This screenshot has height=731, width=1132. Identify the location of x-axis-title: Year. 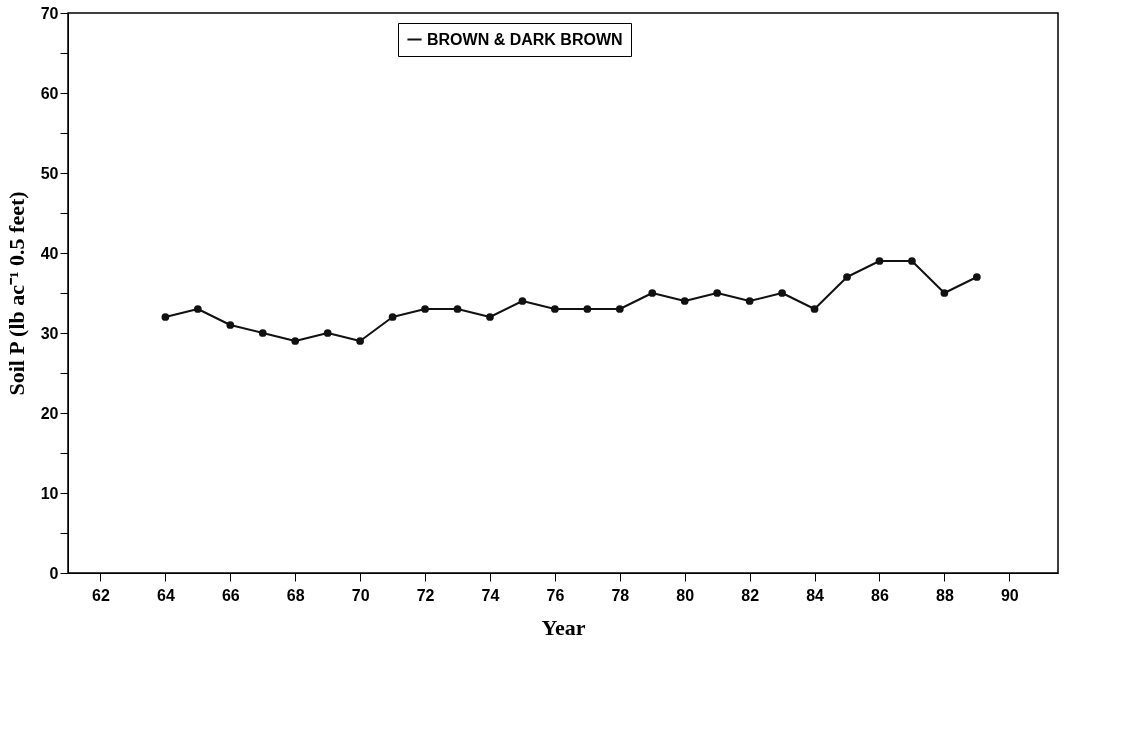
(563, 627).